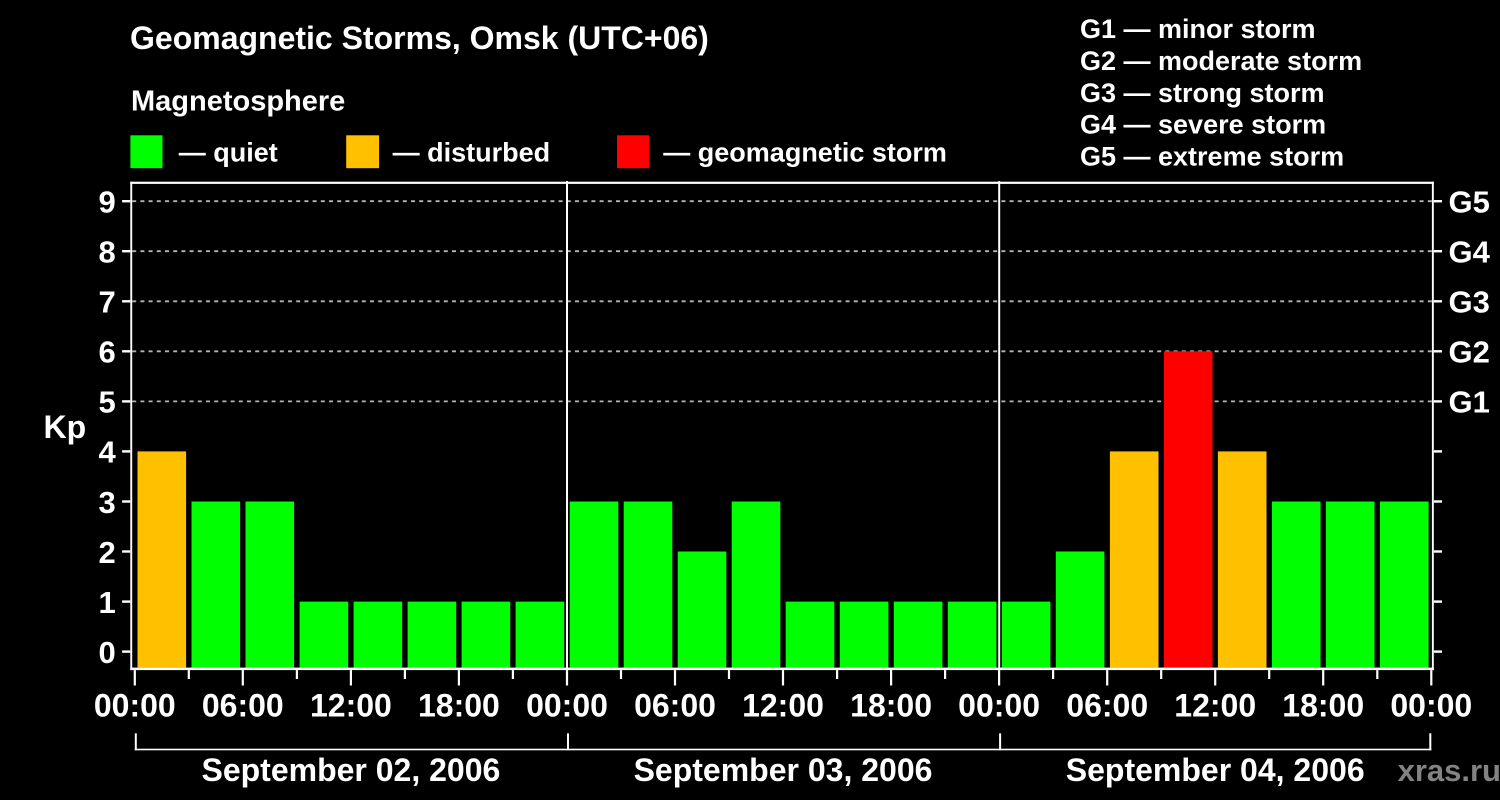  Describe the element at coordinates (1198, 29) in the screenshot. I see `svg-text: G1 — minor storm` at that location.